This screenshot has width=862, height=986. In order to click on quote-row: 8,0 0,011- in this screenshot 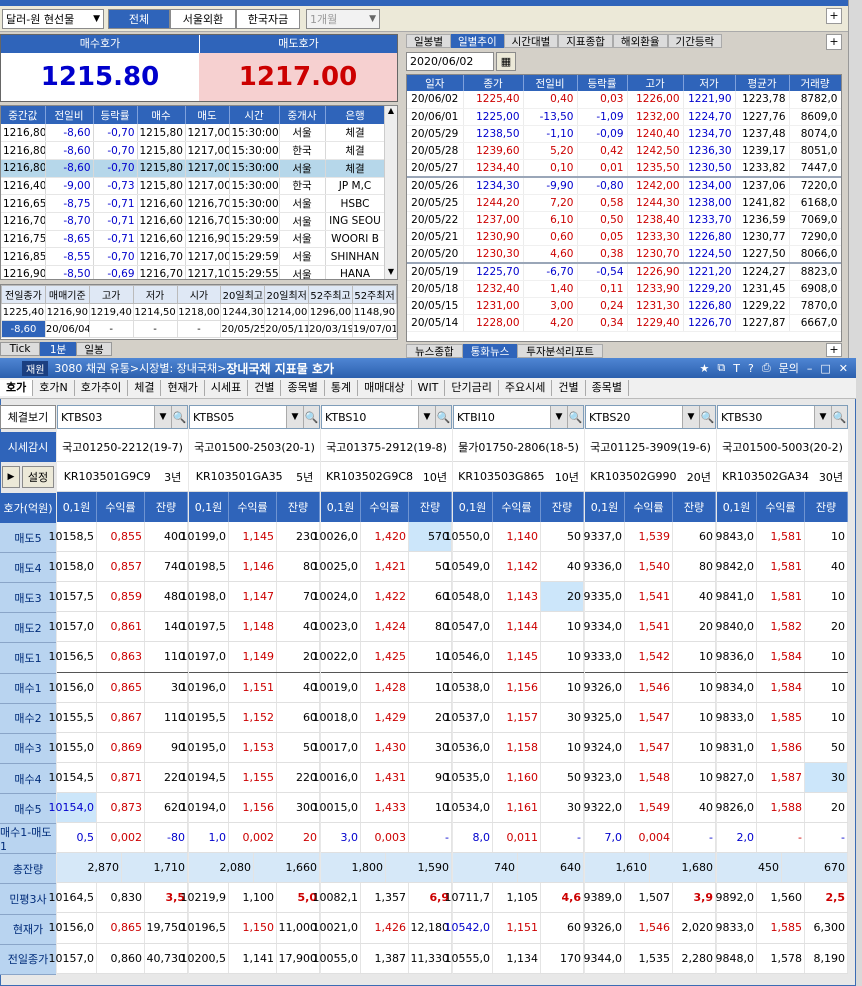, I will do `click(518, 838)`.